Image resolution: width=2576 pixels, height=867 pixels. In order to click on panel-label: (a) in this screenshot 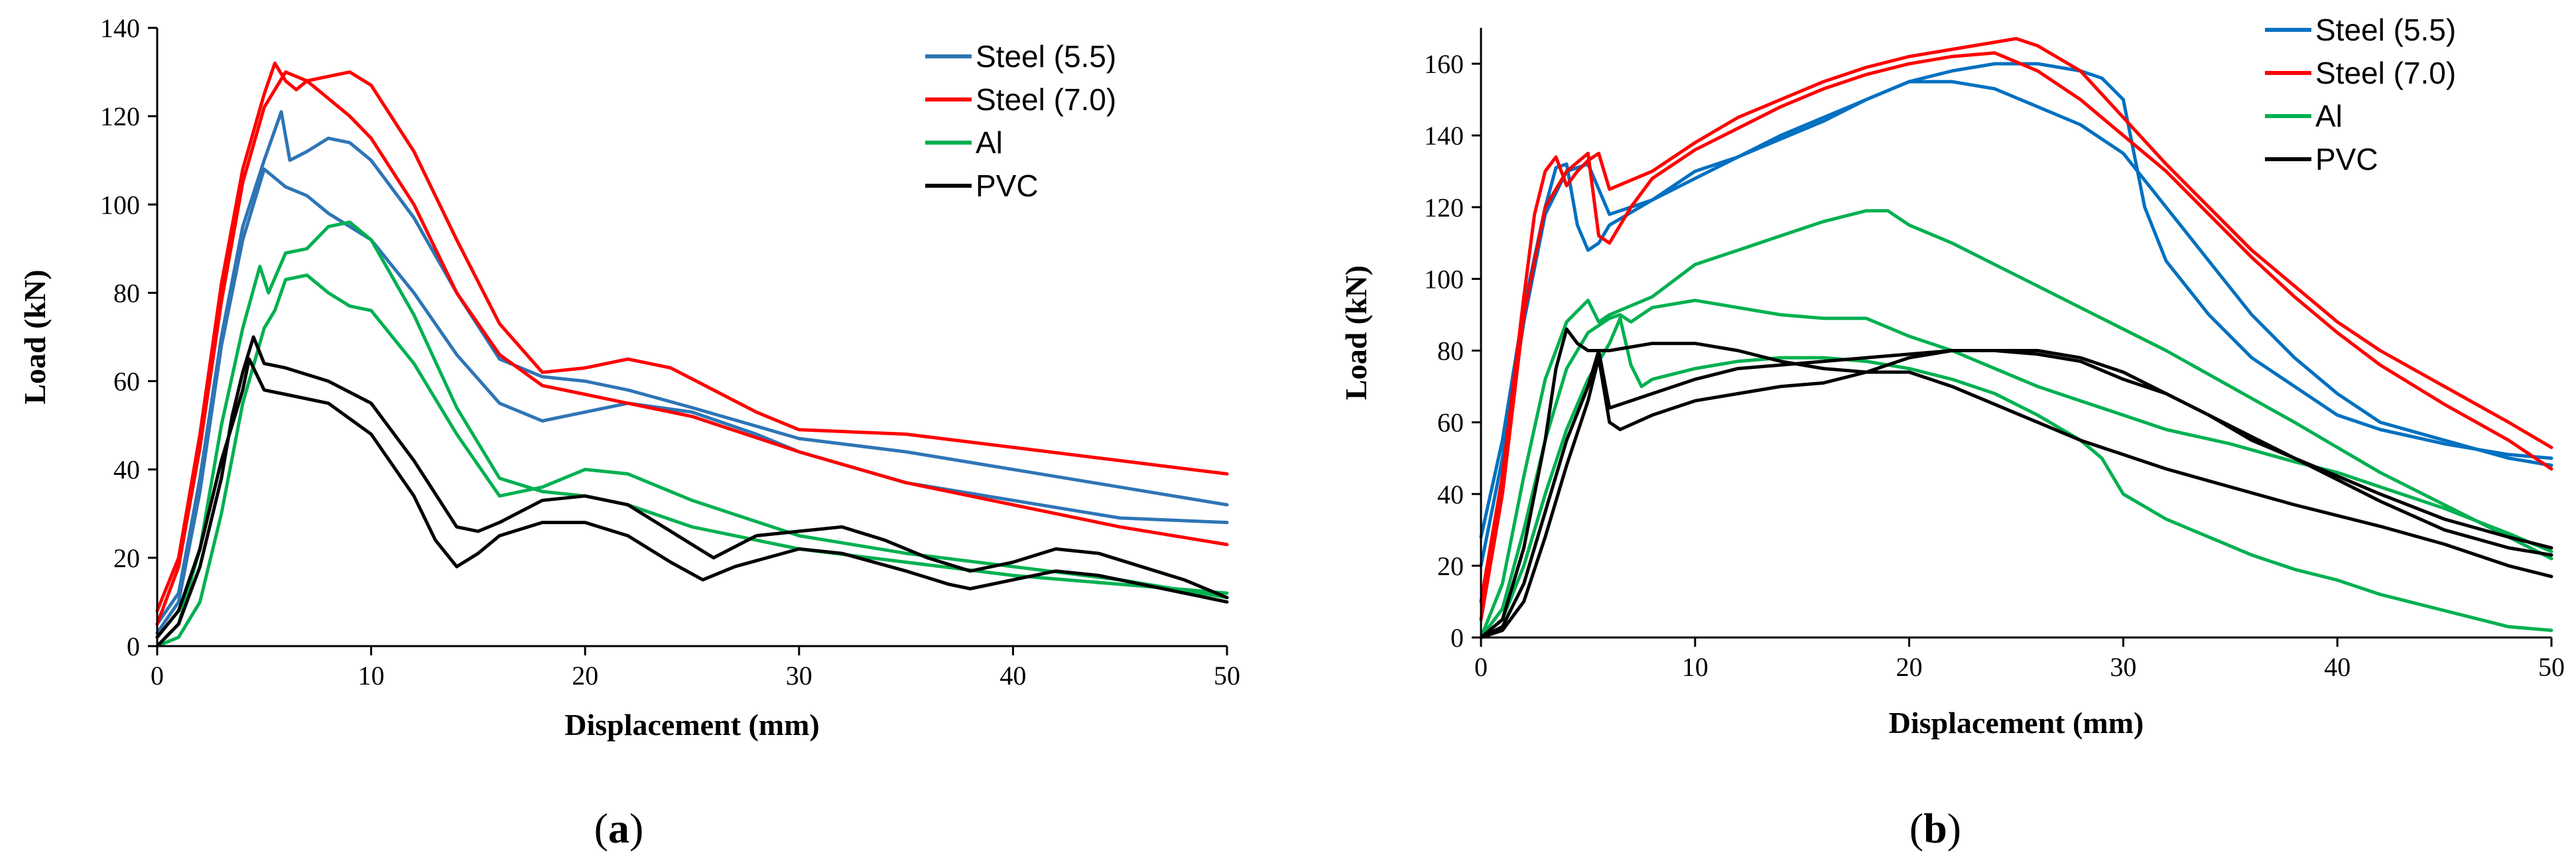, I will do `click(619, 828)`.